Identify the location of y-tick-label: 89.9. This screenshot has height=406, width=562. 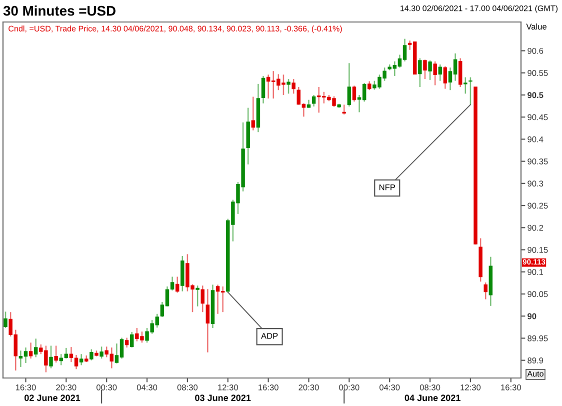
(536, 361).